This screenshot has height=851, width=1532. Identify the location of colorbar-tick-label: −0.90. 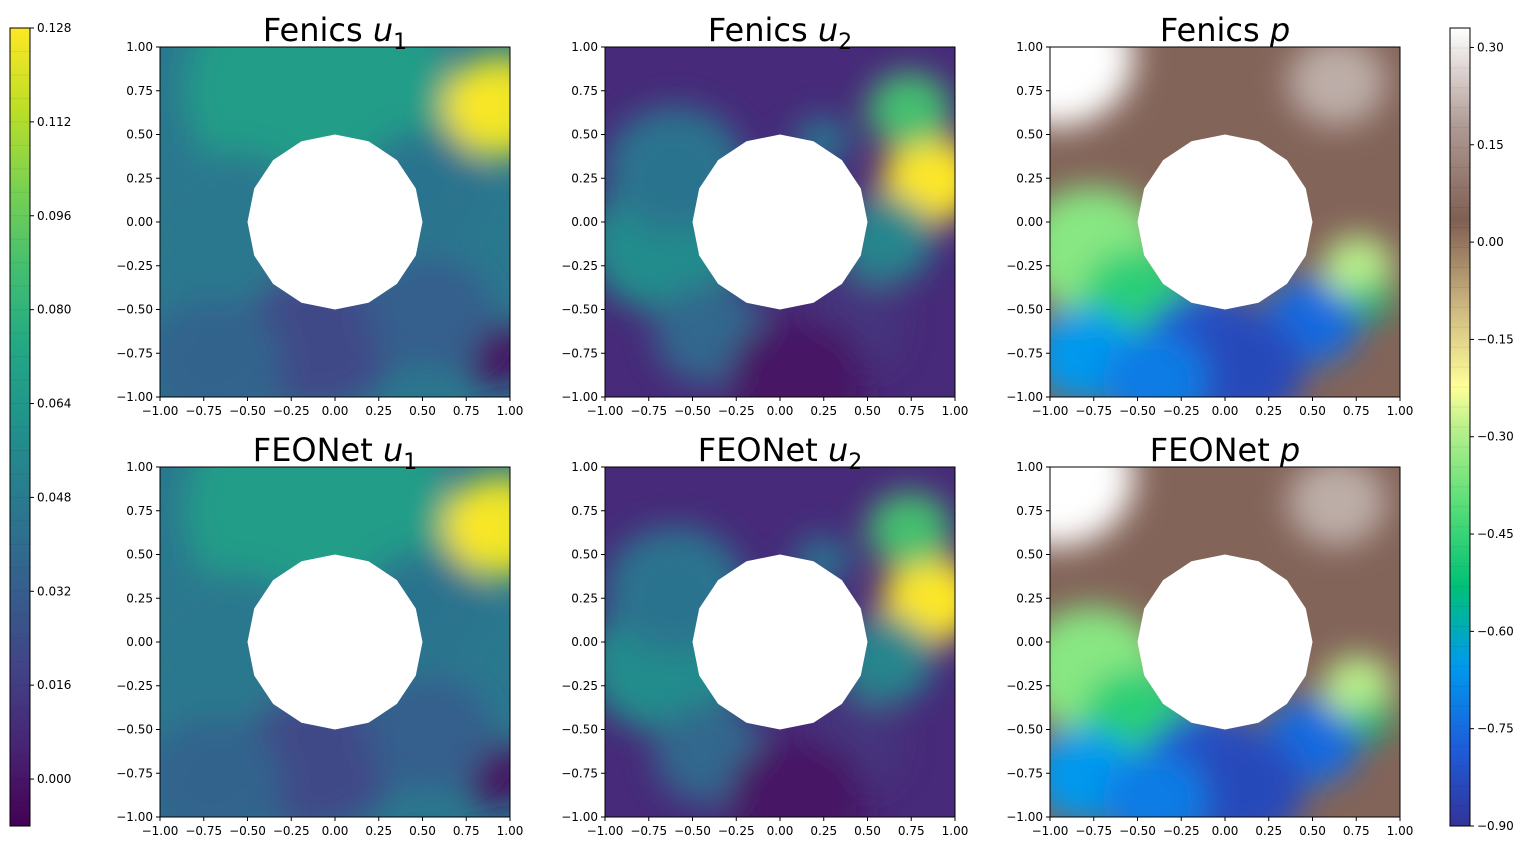
(1495, 826).